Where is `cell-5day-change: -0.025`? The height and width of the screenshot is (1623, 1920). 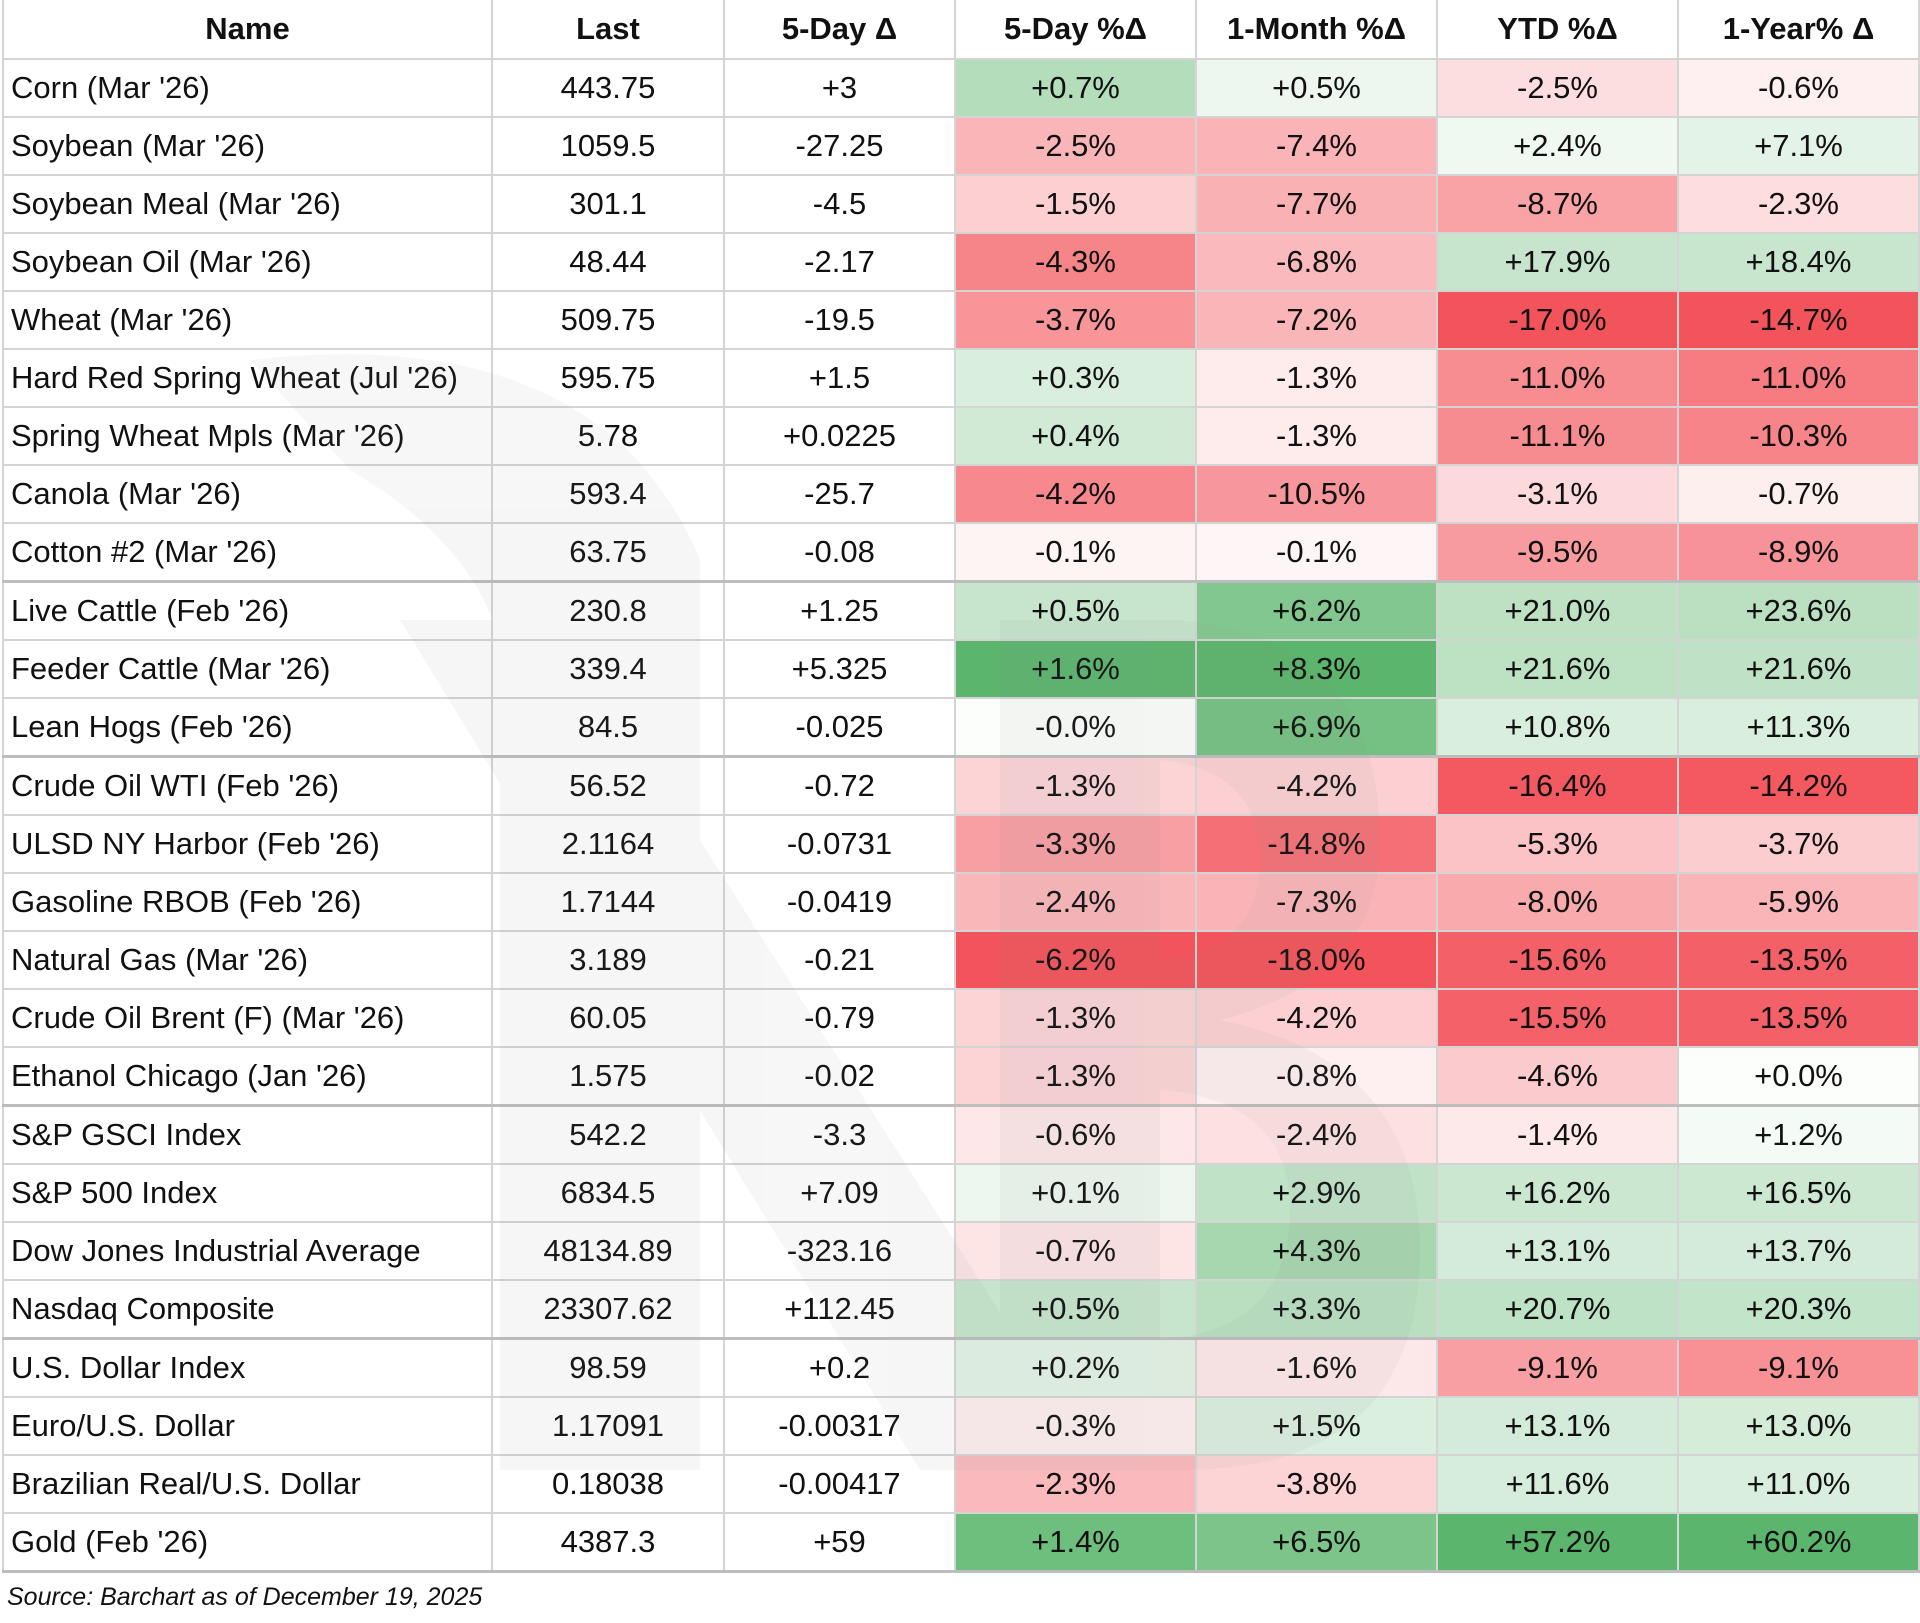
cell-5day-change: -0.025 is located at coordinates (839, 727).